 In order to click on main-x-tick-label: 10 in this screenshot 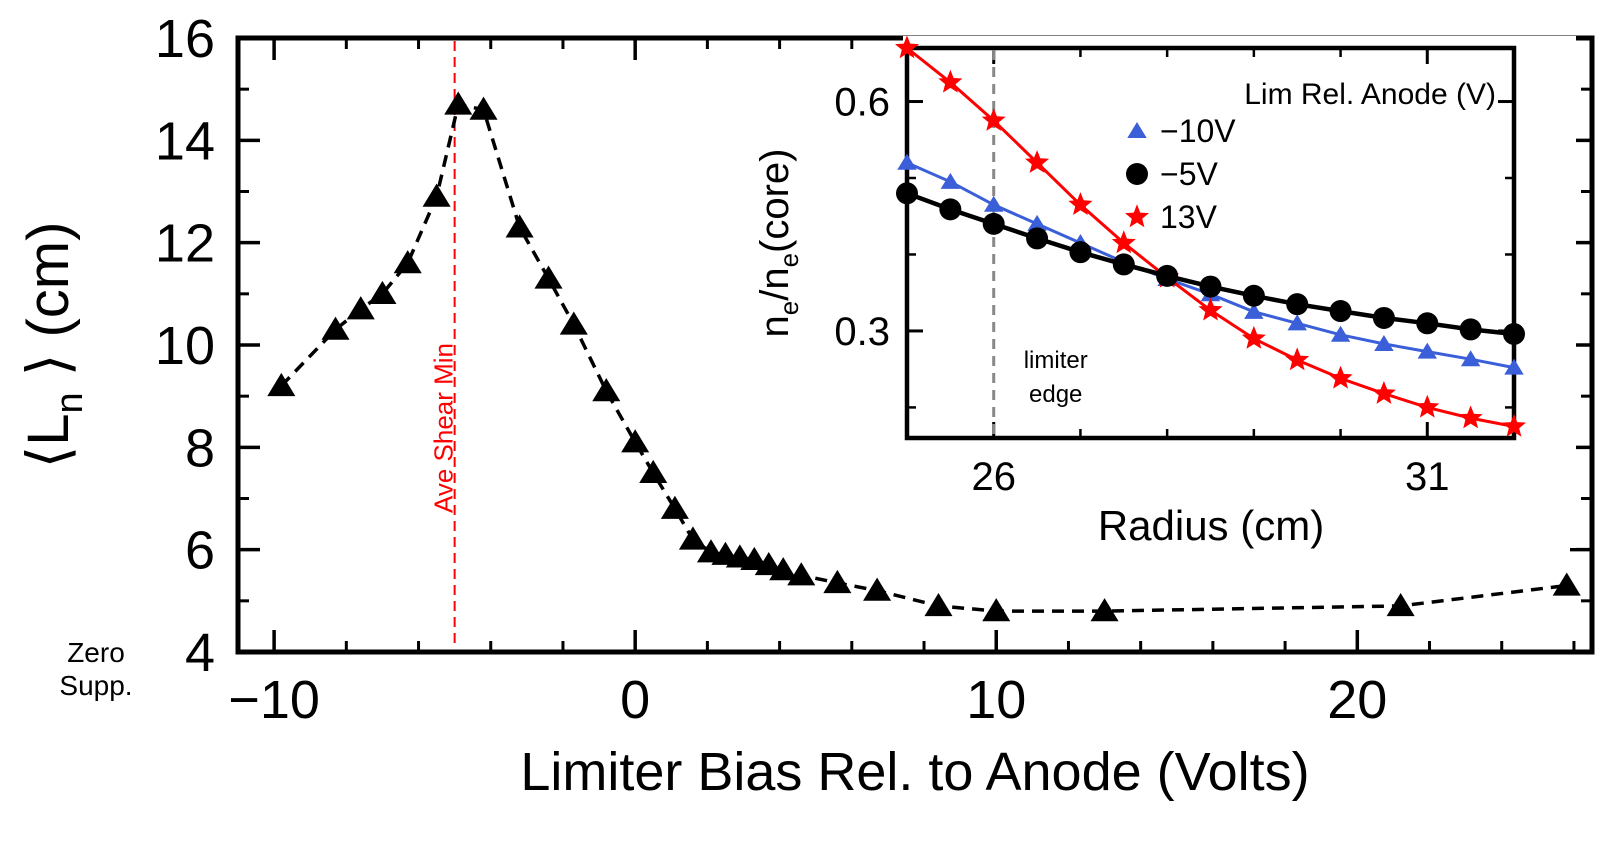, I will do `click(996, 700)`.